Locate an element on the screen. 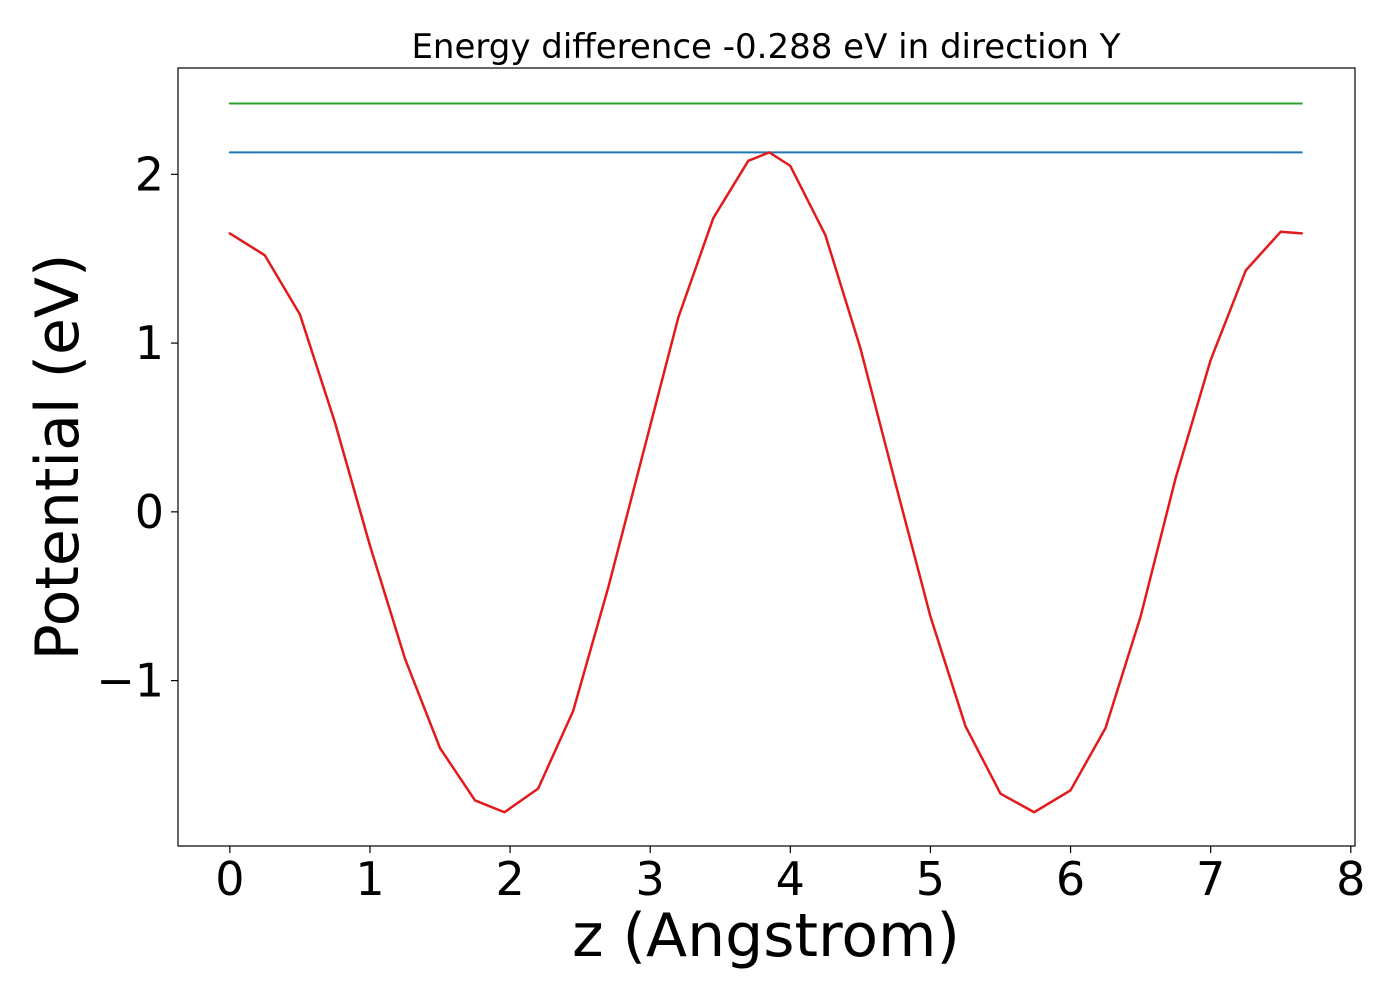 The image size is (1400, 1000). y-tick-label: 0 is located at coordinates (149, 512).